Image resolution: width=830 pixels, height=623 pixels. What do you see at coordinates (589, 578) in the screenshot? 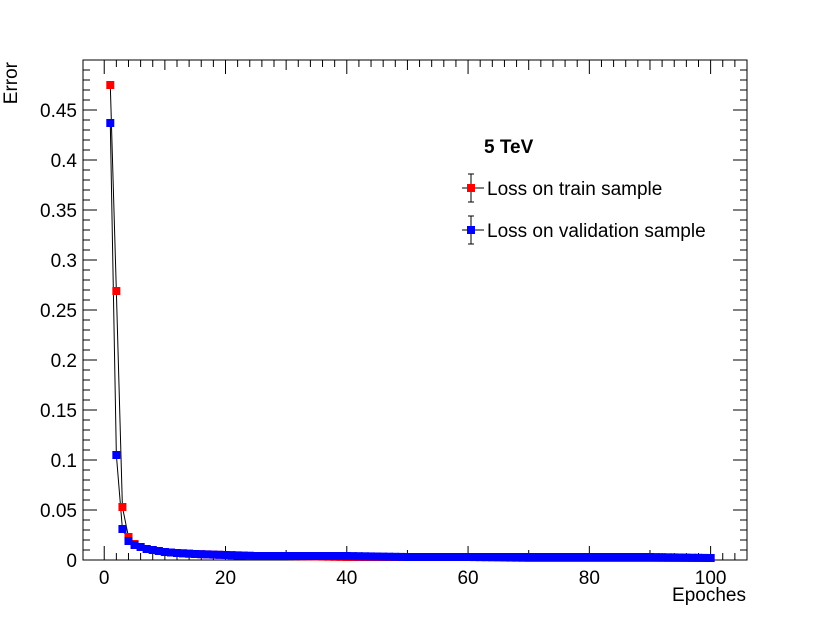
I see `x-tick-label: 80` at bounding box center [589, 578].